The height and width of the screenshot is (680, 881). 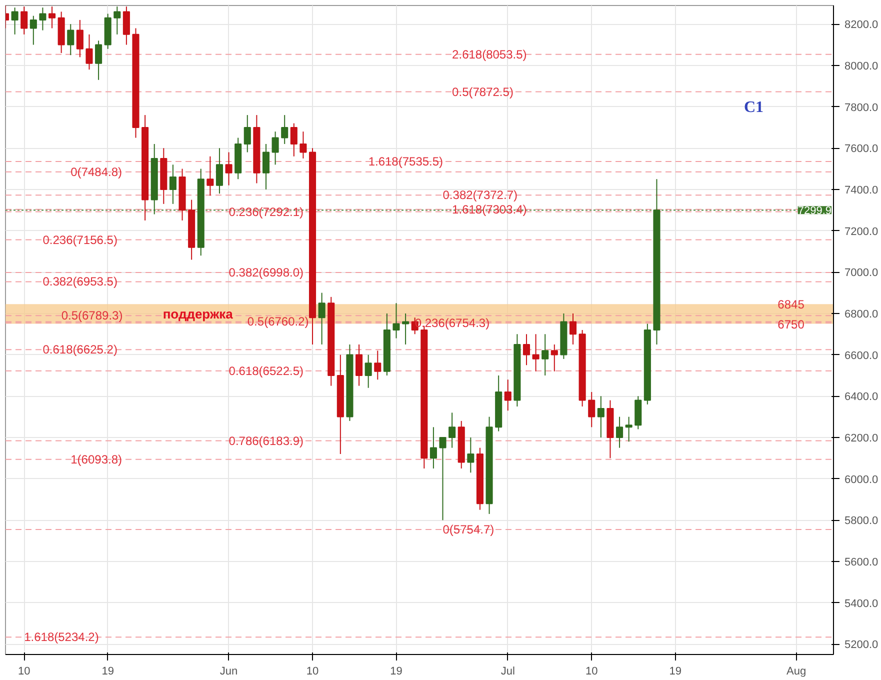 What do you see at coordinates (507, 672) in the screenshot?
I see `x-tick-label: Jul` at bounding box center [507, 672].